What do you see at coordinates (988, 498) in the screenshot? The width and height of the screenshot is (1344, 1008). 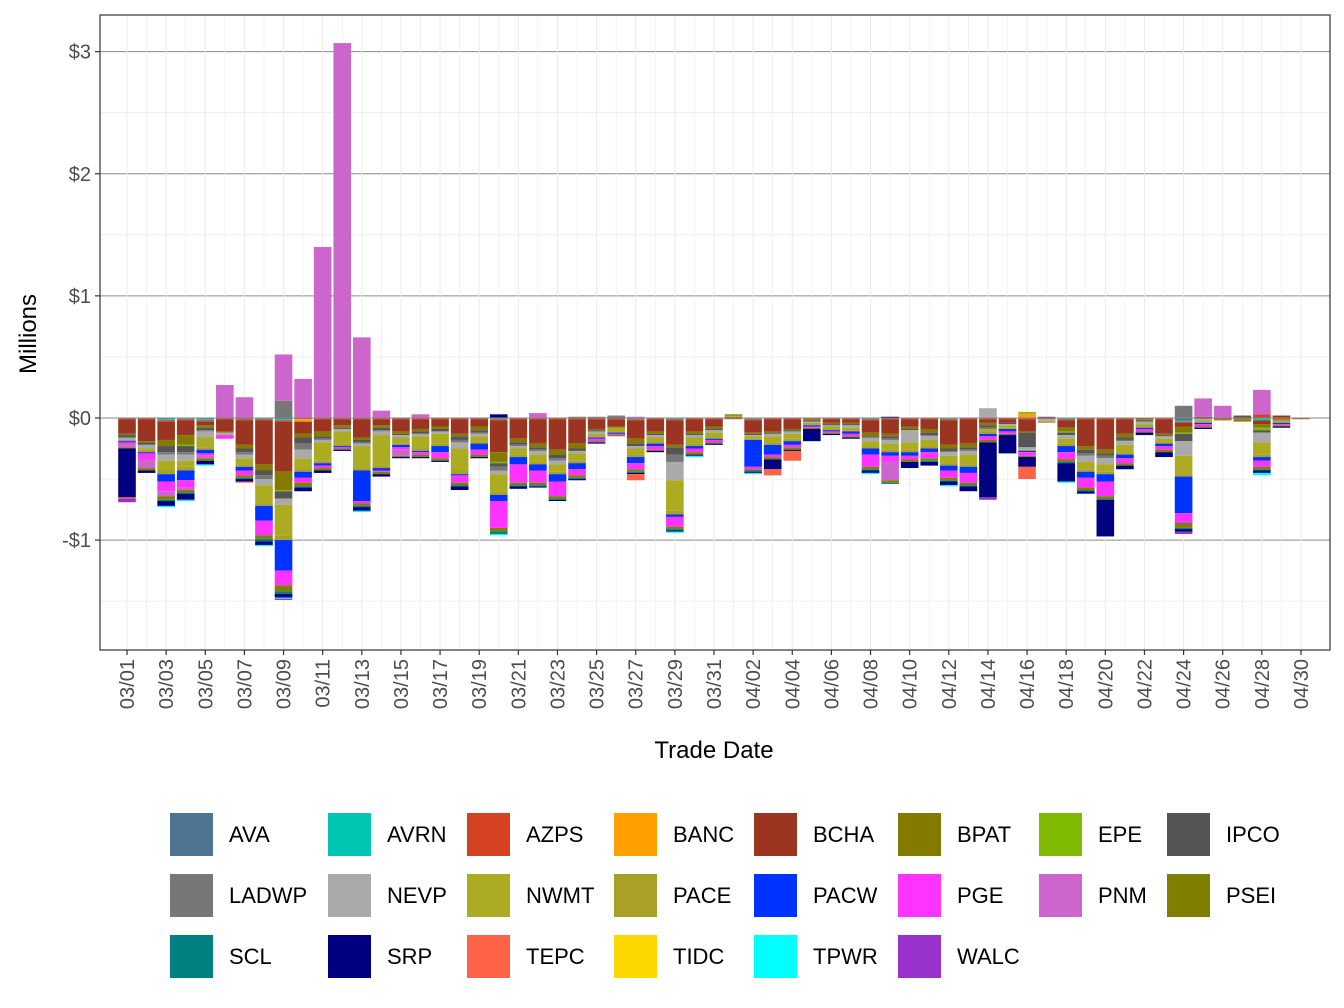 I see `bar-segment-walc` at bounding box center [988, 498].